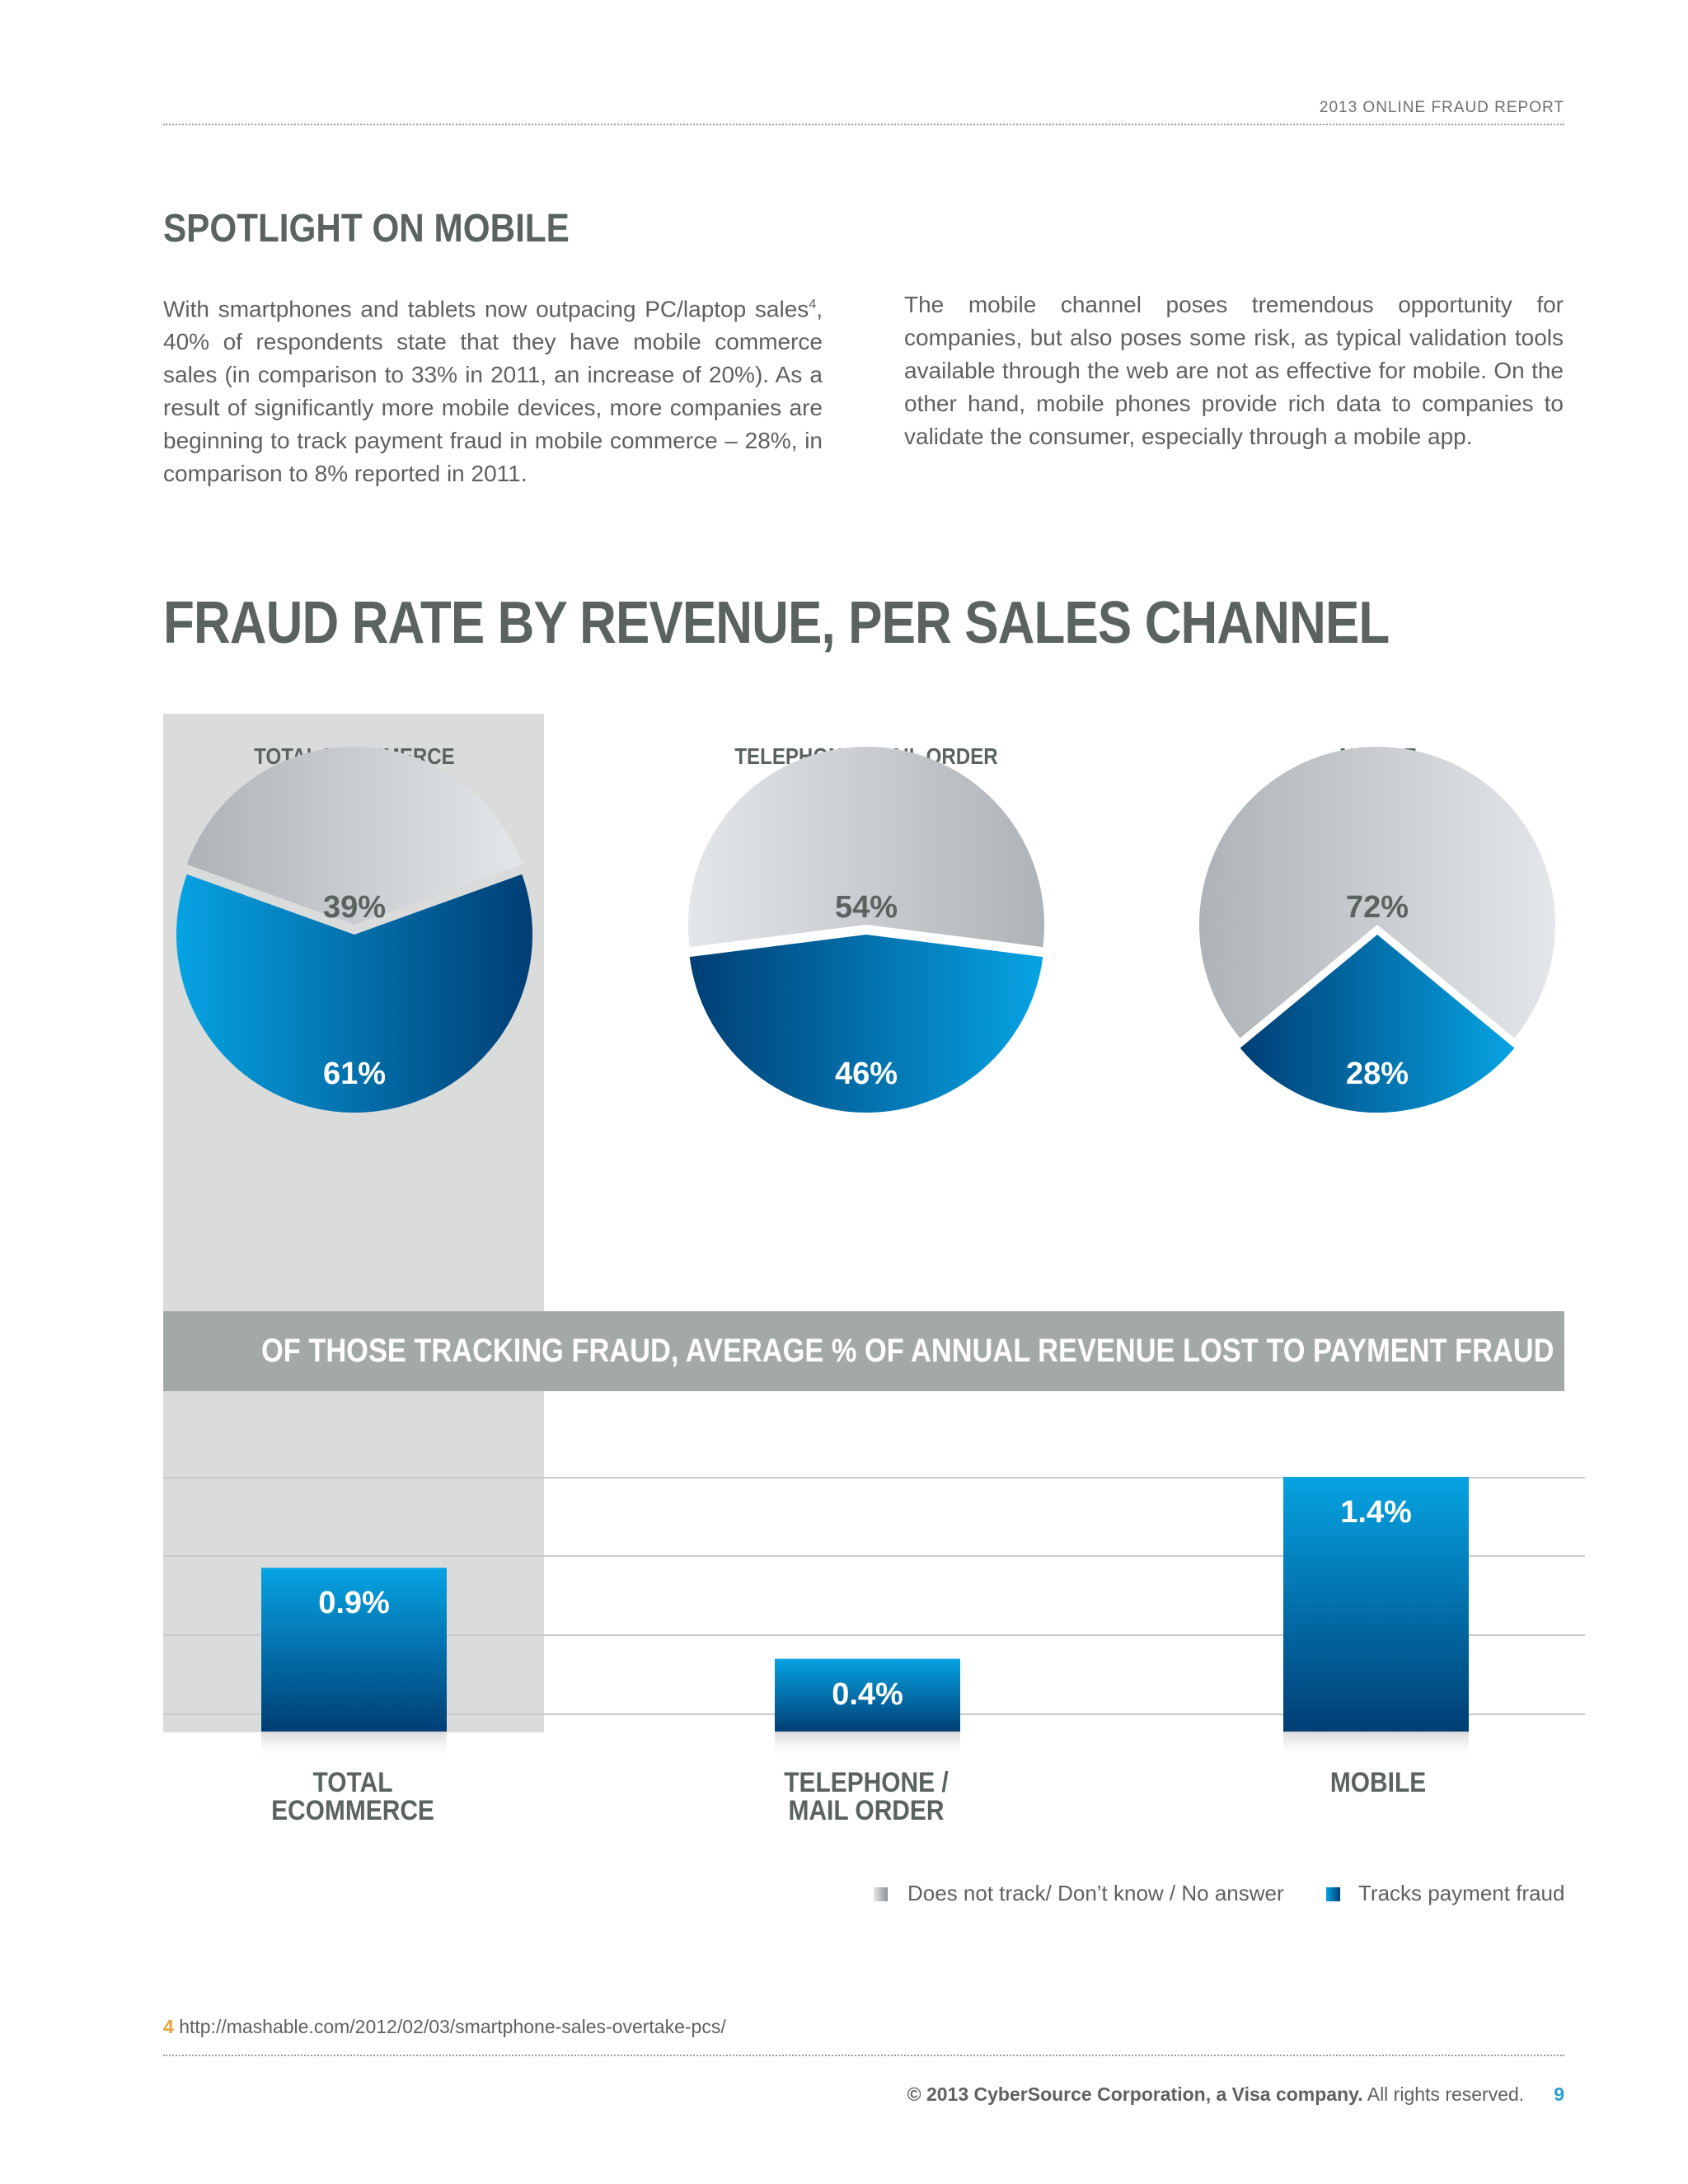 The height and width of the screenshot is (2184, 1688). Describe the element at coordinates (1376, 1512) in the screenshot. I see `bar-value-label: 1.4%` at that location.